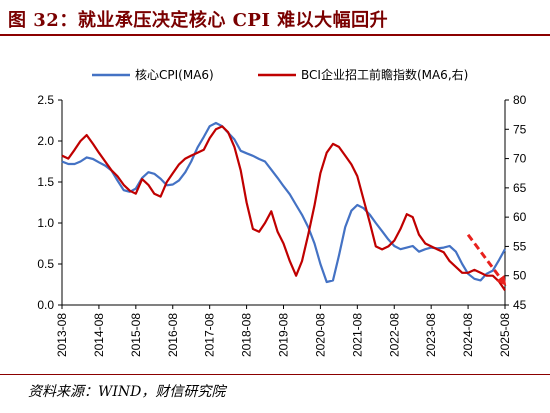 The width and height of the screenshot is (550, 413). I want to click on x-tick-label: 2023-08, so click(431, 335).